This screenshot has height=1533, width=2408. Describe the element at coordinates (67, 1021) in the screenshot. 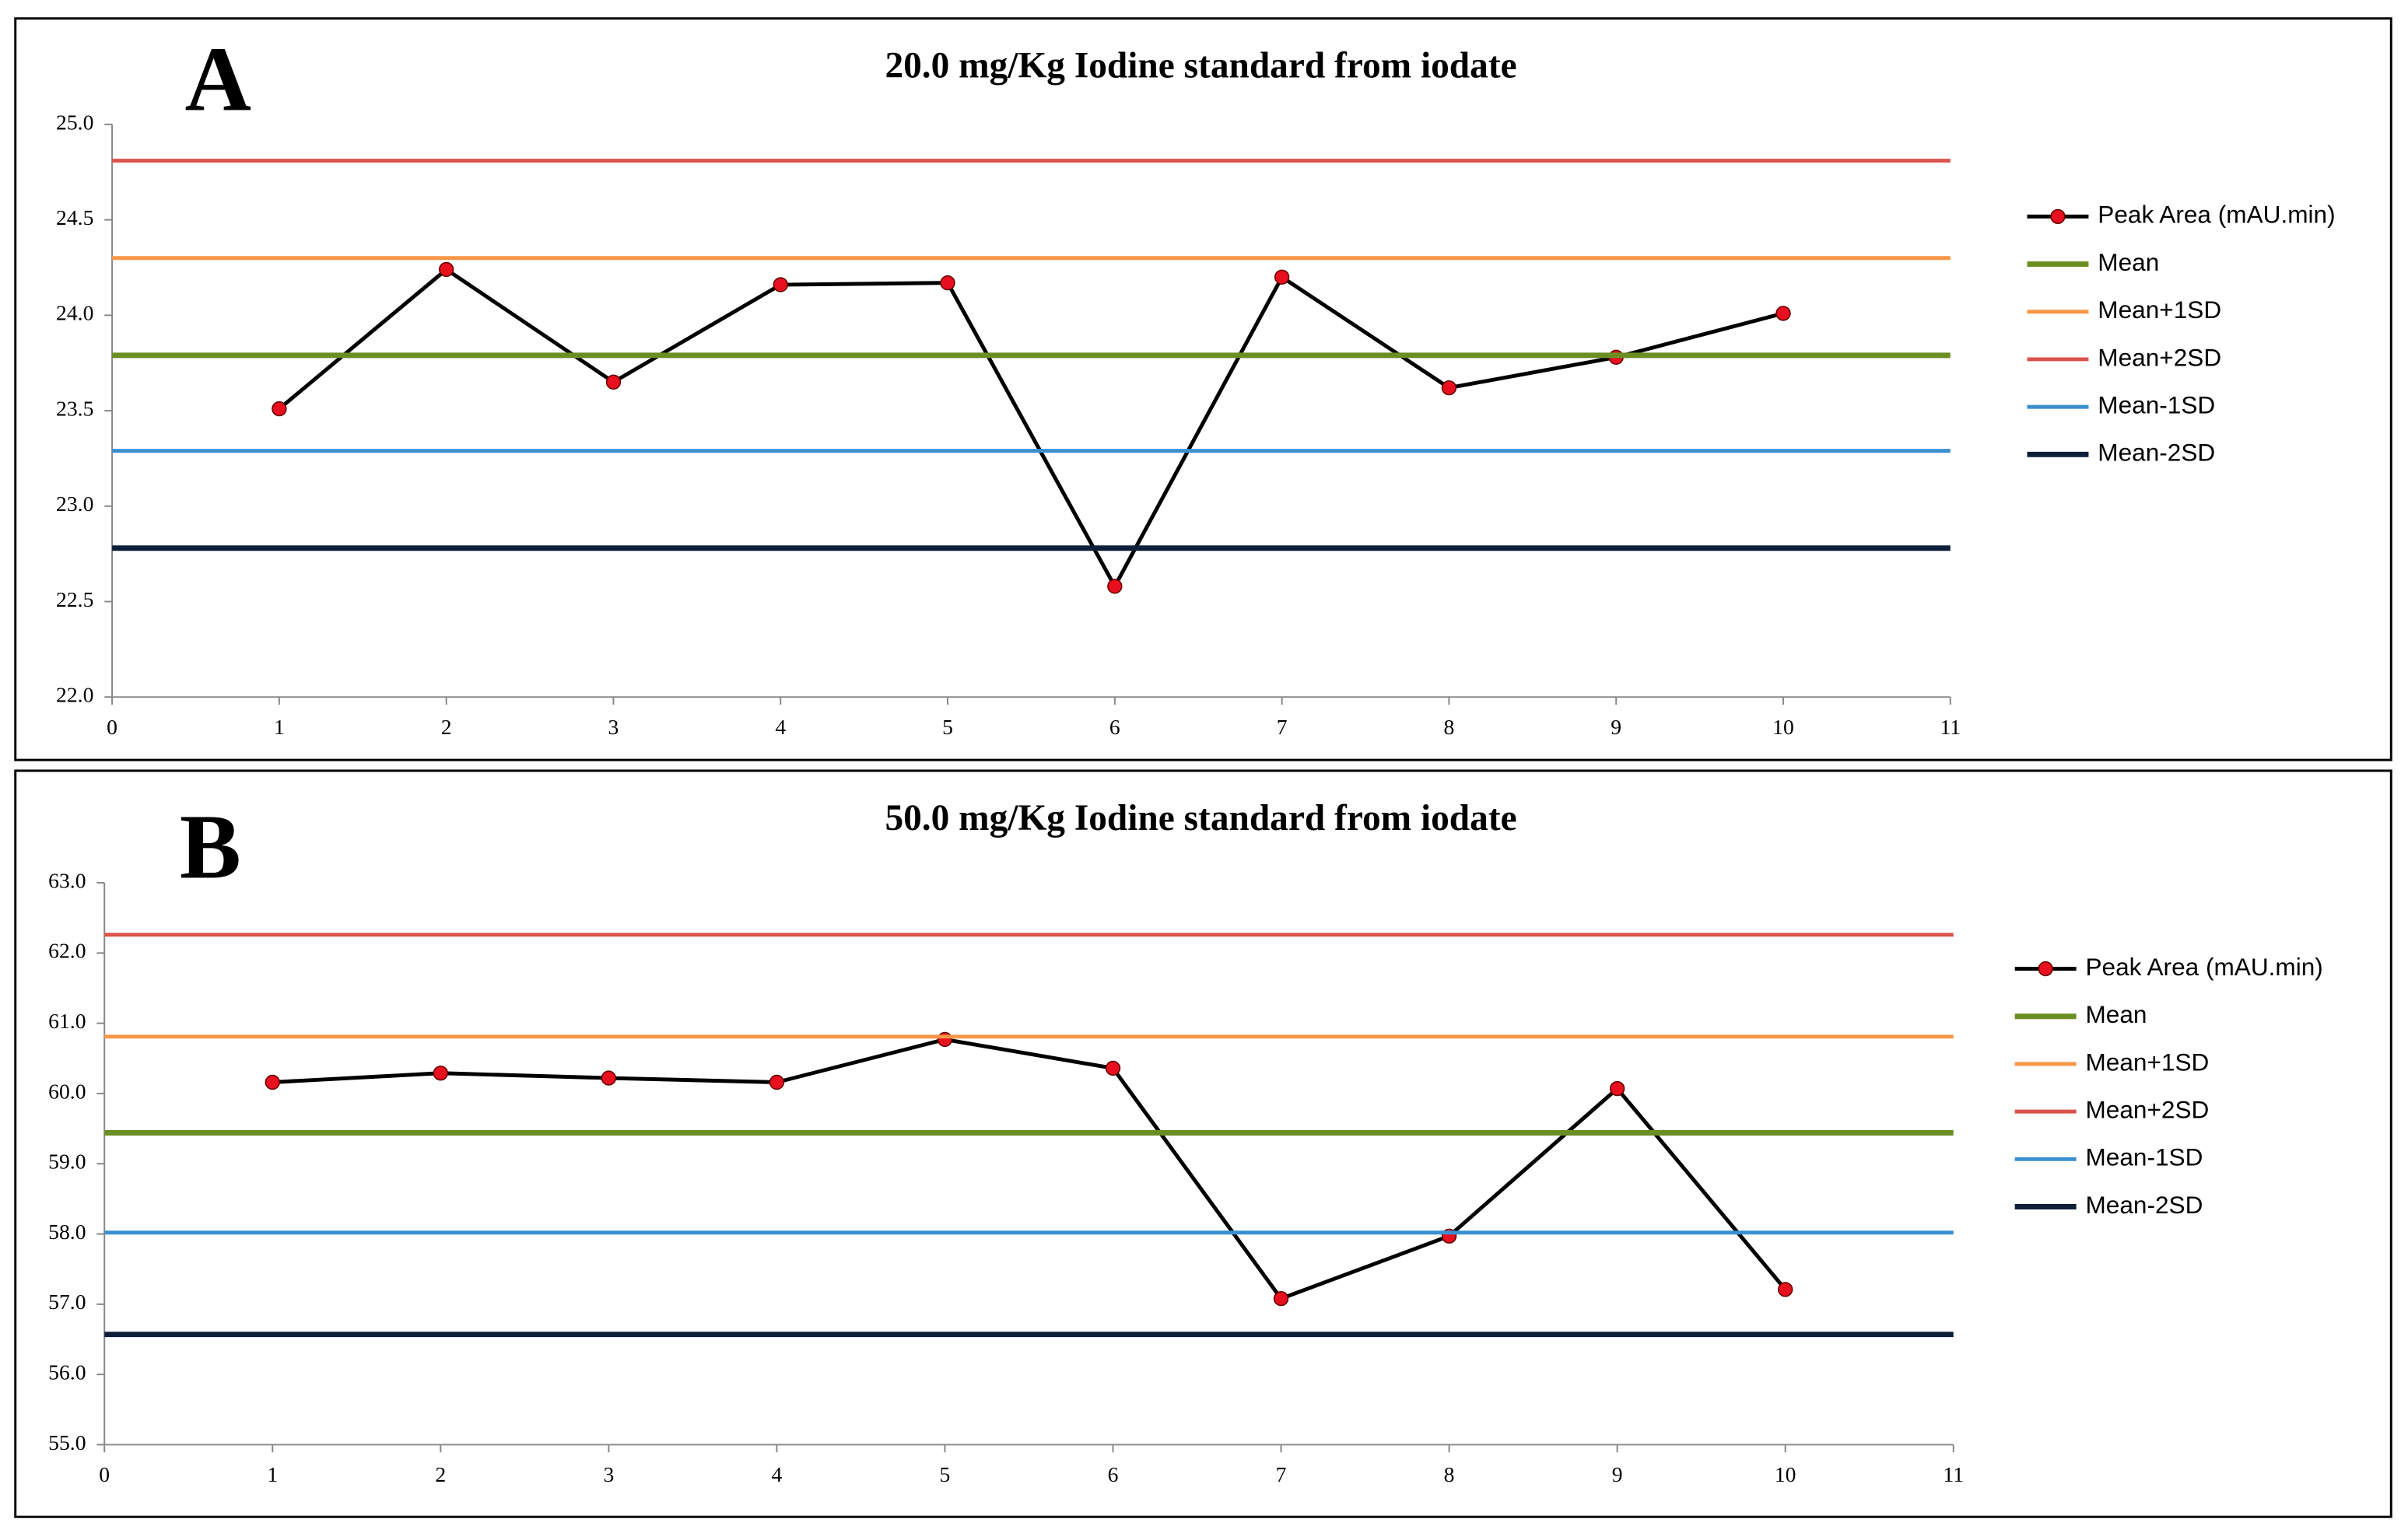

I see `y-tick-label: 61.0` at that location.